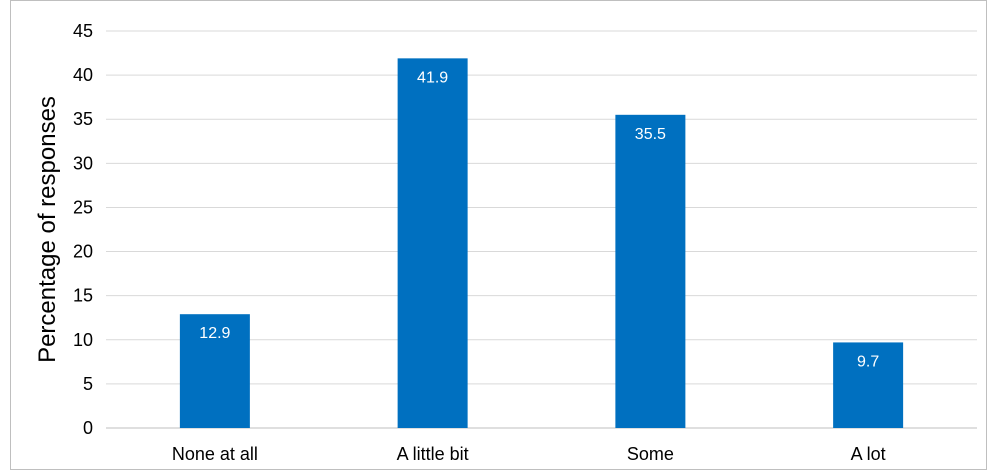 The width and height of the screenshot is (989, 472). Describe the element at coordinates (83, 296) in the screenshot. I see `y-tick-label: 15` at that location.